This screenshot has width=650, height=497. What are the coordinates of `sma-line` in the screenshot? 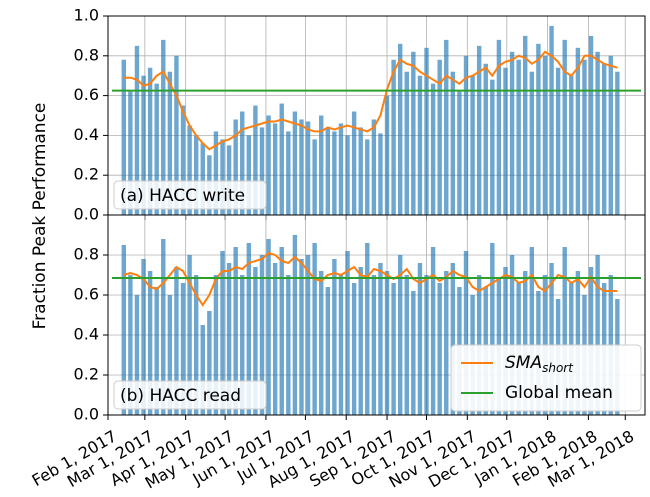 It's located at (370, 279).